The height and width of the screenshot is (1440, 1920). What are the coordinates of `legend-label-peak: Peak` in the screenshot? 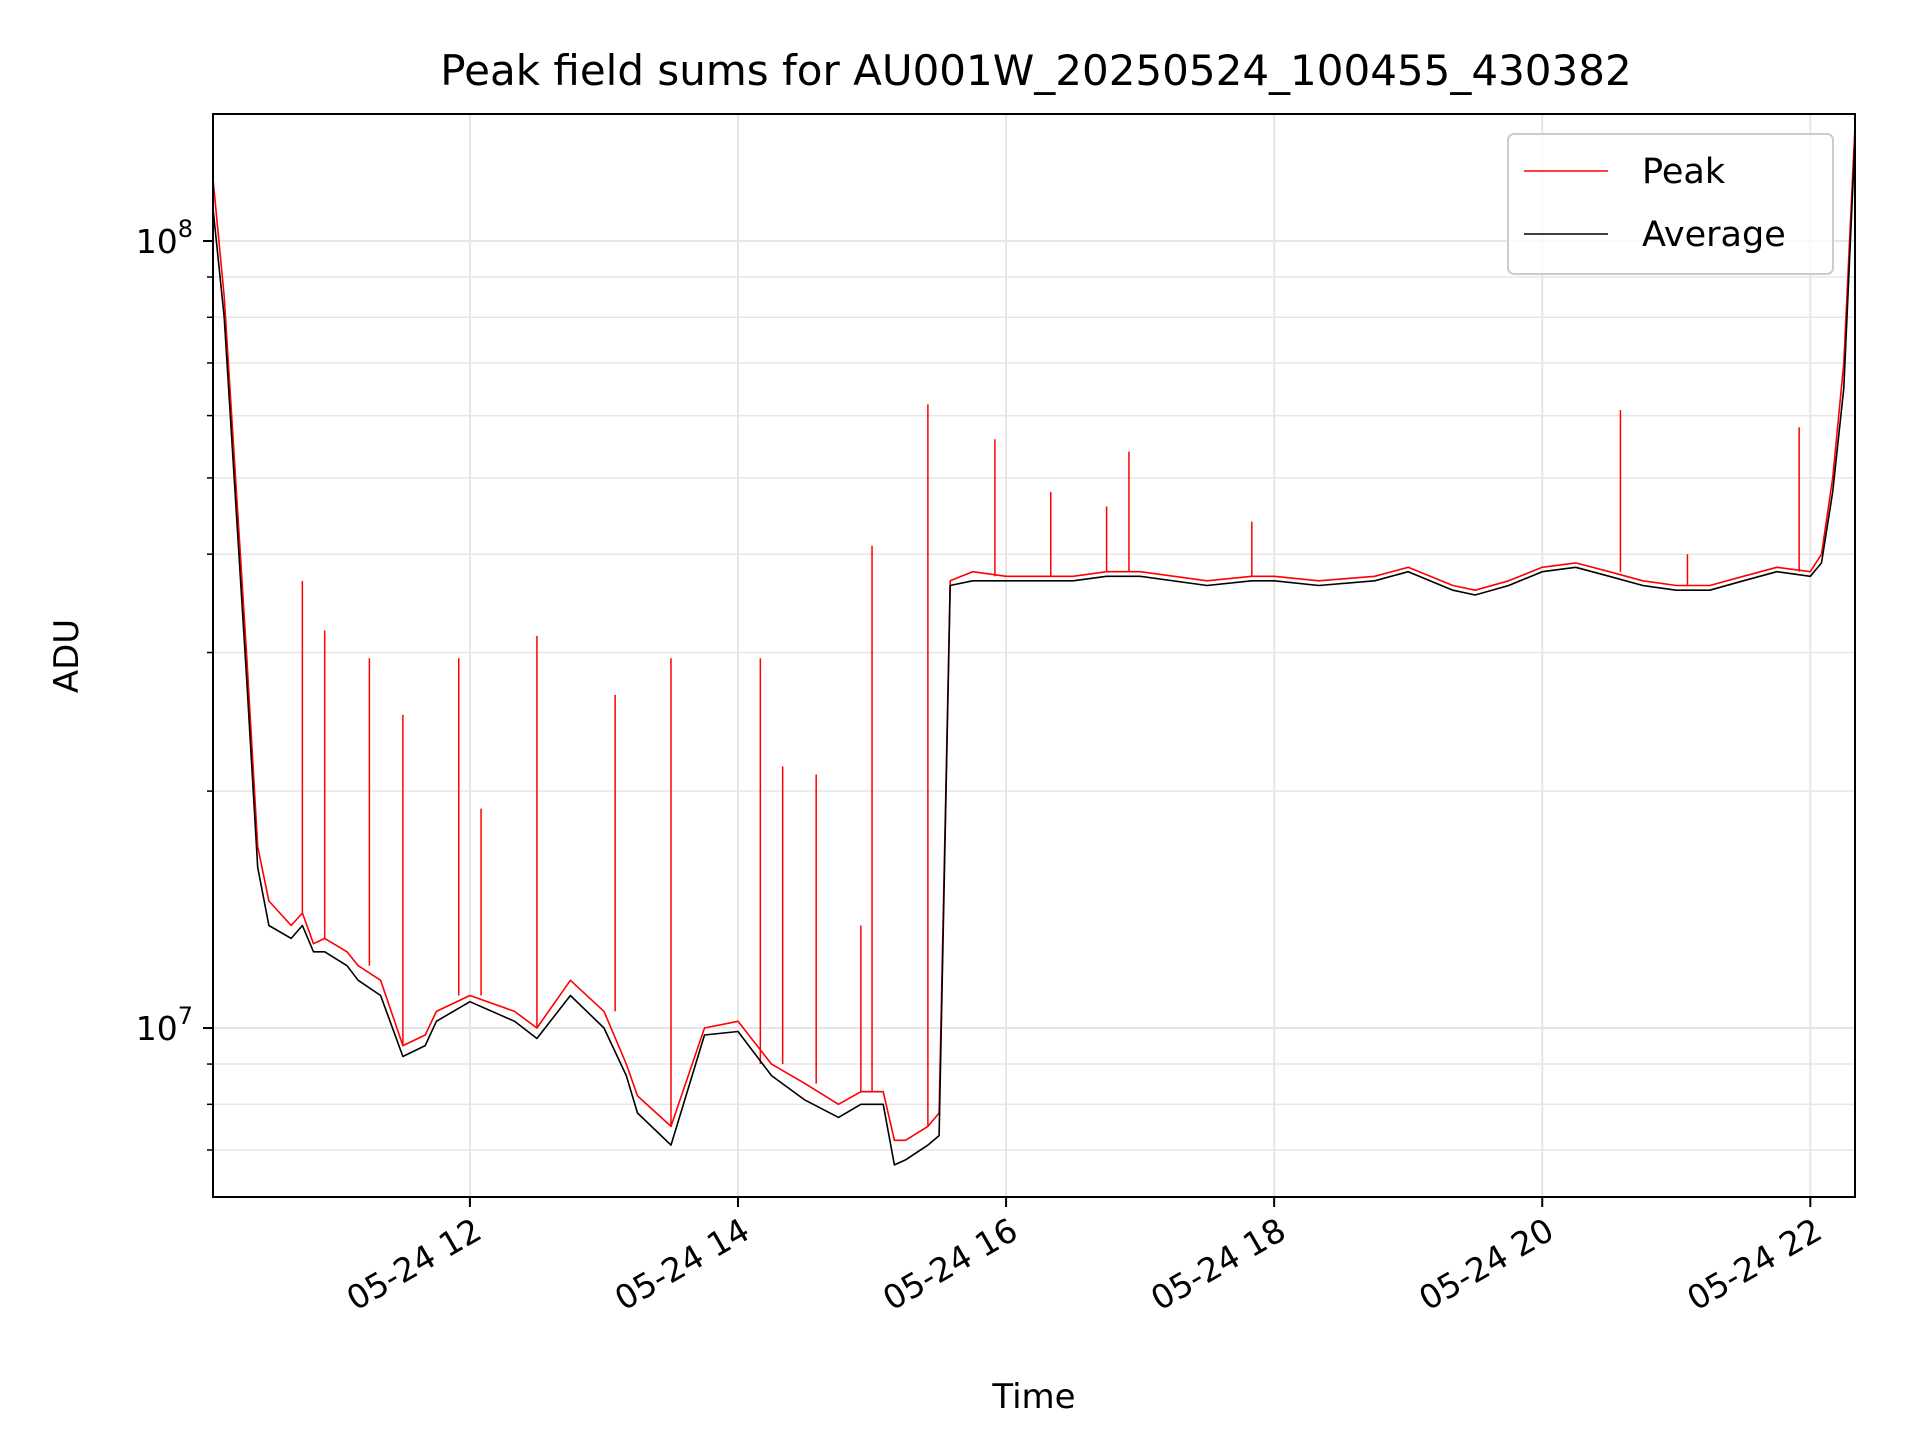 It's located at (1684, 172).